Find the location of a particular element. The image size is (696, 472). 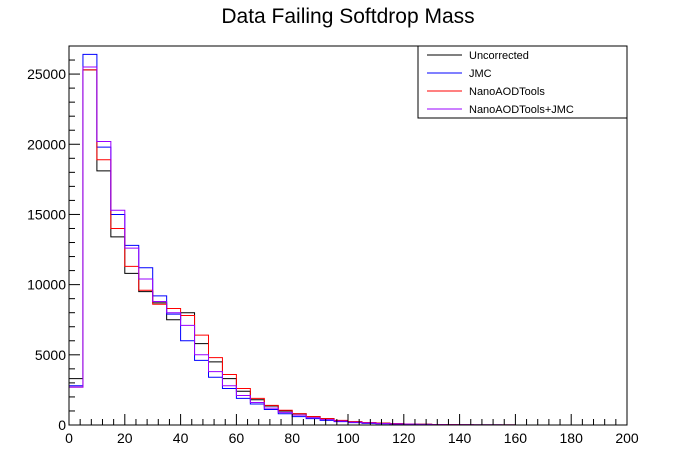

legend-label-2: NanoAODTools is located at coordinates (507, 92).